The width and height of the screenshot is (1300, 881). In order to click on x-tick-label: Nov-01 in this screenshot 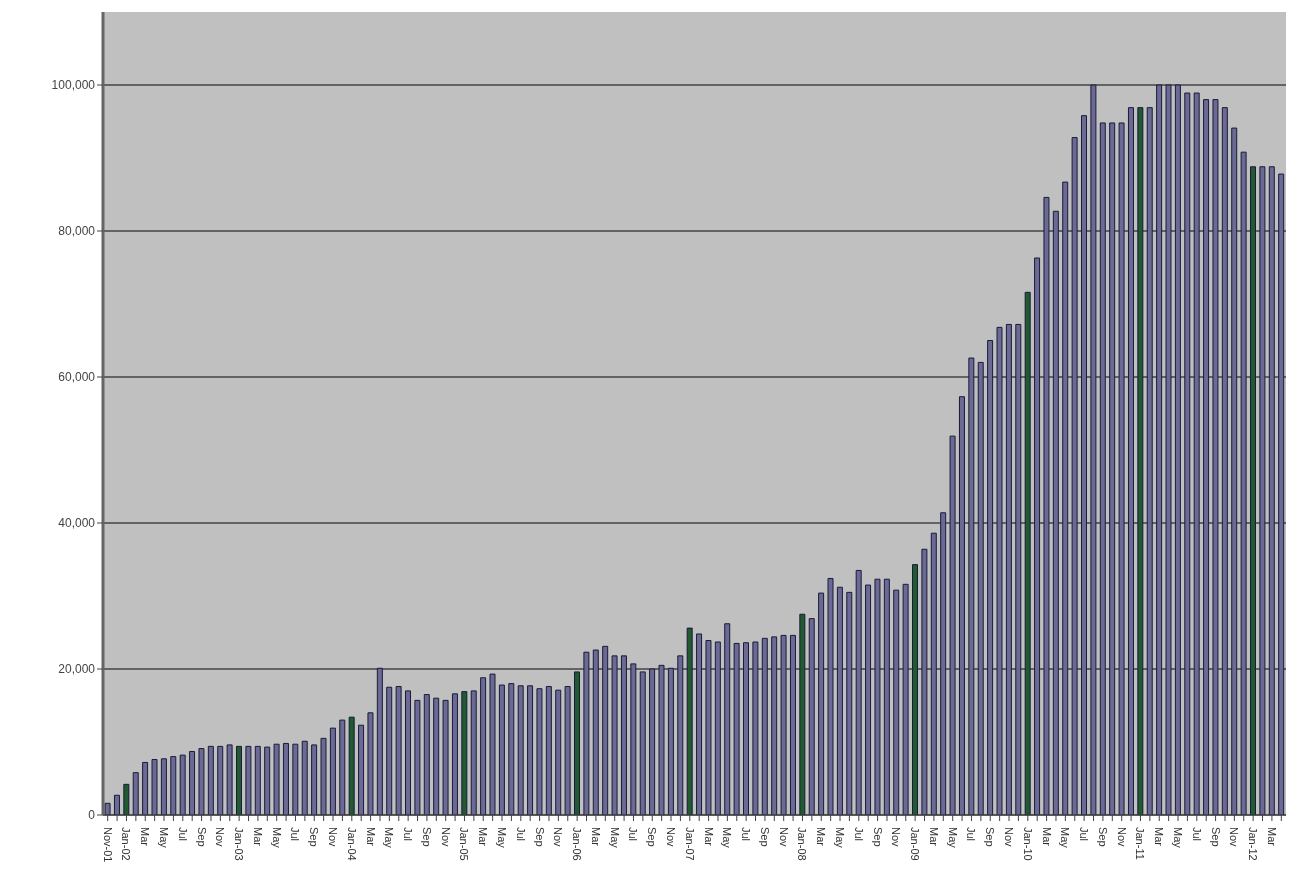, I will do `click(107, 845)`.